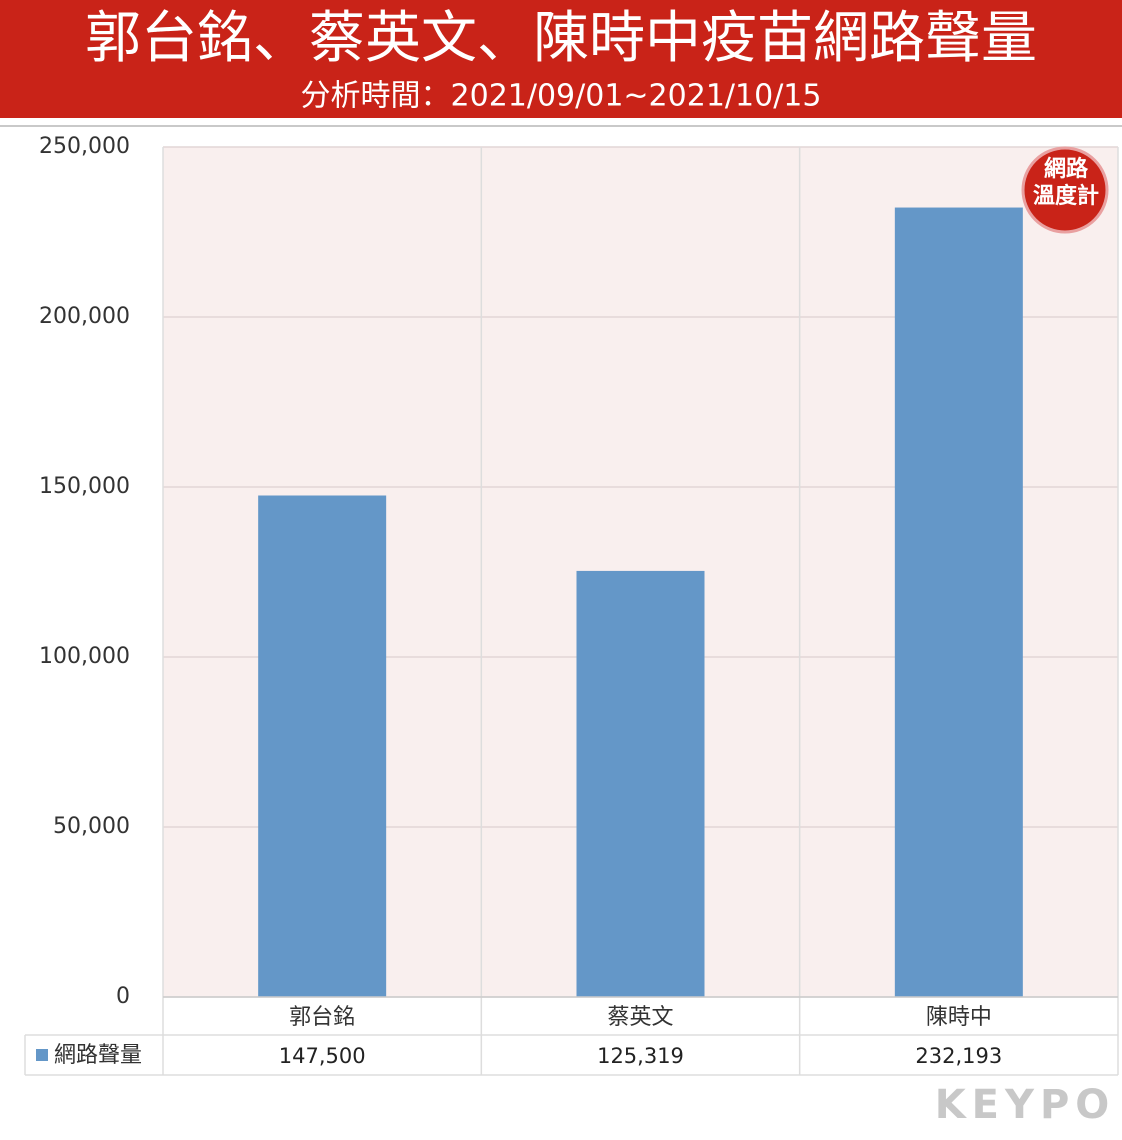  What do you see at coordinates (1066, 169) in the screenshot?
I see `logo-text: 網路` at bounding box center [1066, 169].